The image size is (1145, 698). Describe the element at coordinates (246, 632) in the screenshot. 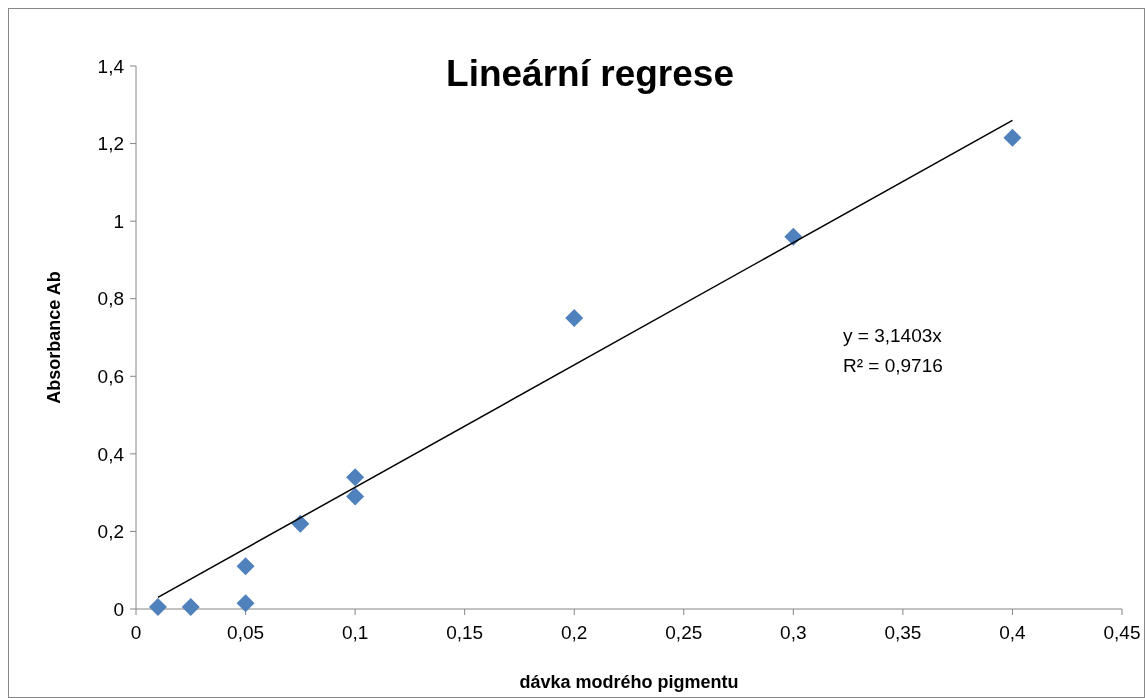

I see `x-tick-label: 0,05` at that location.